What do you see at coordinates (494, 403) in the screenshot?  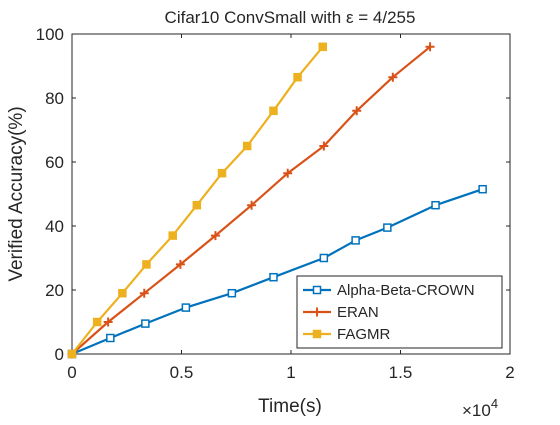 I see `x-exponent-power: 4` at bounding box center [494, 403].